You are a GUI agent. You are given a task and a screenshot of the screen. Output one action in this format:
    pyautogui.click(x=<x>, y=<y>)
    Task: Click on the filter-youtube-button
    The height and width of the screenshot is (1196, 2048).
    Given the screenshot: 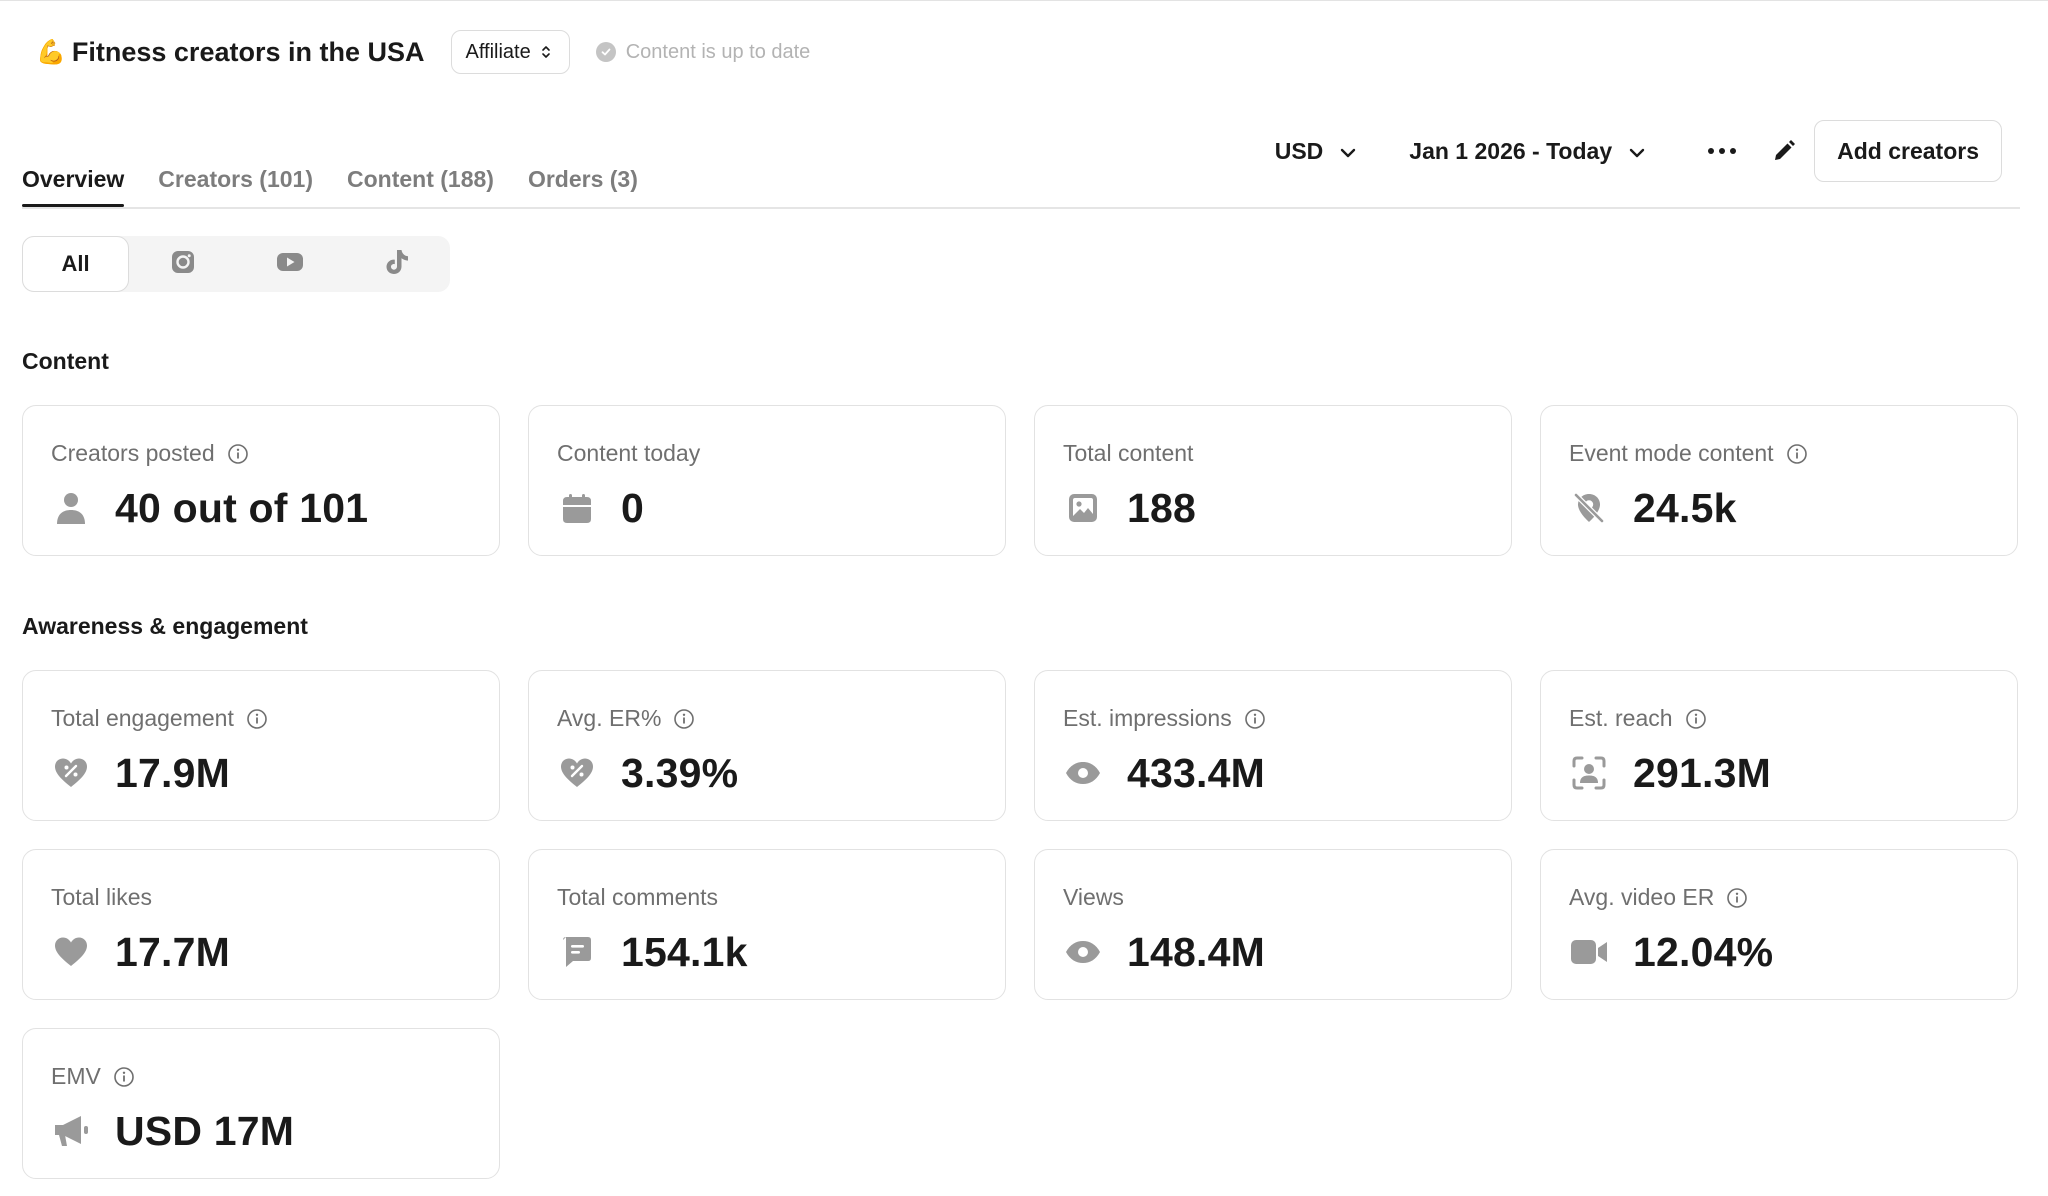 What is the action you would take?
    pyautogui.click(x=289, y=264)
    